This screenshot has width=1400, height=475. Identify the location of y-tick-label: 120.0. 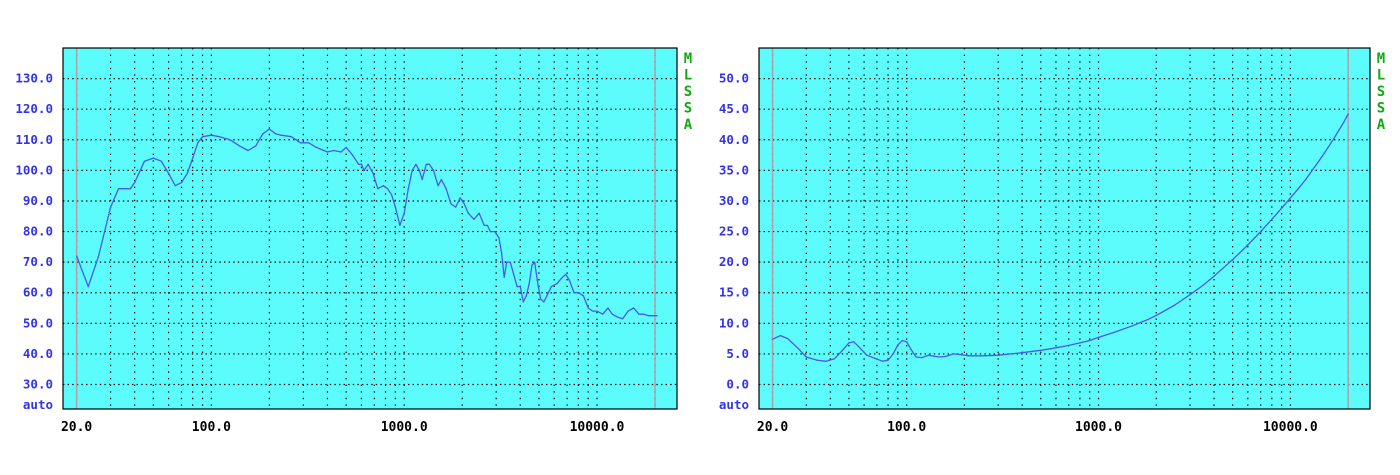
(34, 108).